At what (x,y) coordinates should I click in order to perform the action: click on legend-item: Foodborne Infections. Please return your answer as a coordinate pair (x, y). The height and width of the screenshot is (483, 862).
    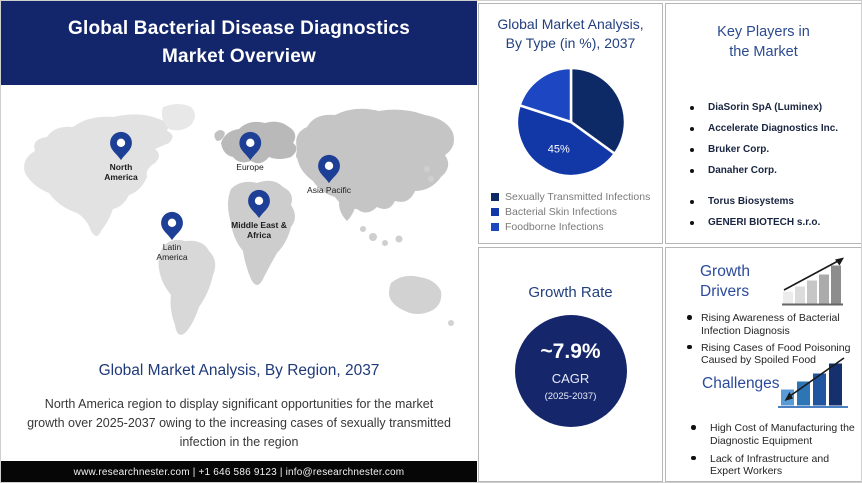
    Looking at the image, I should click on (570, 228).